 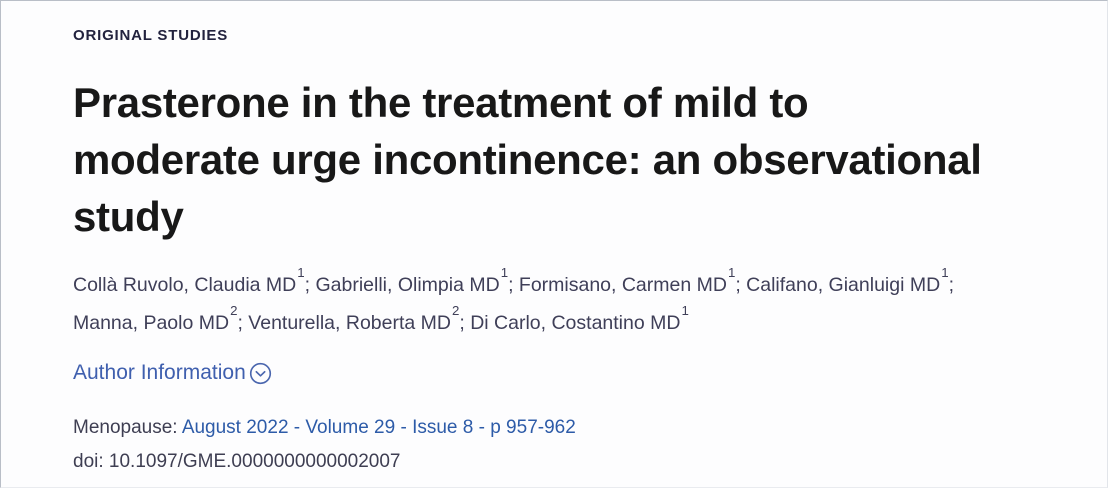 What do you see at coordinates (629, 280) in the screenshot?
I see `author: Formisano, Carmen MD1;` at bounding box center [629, 280].